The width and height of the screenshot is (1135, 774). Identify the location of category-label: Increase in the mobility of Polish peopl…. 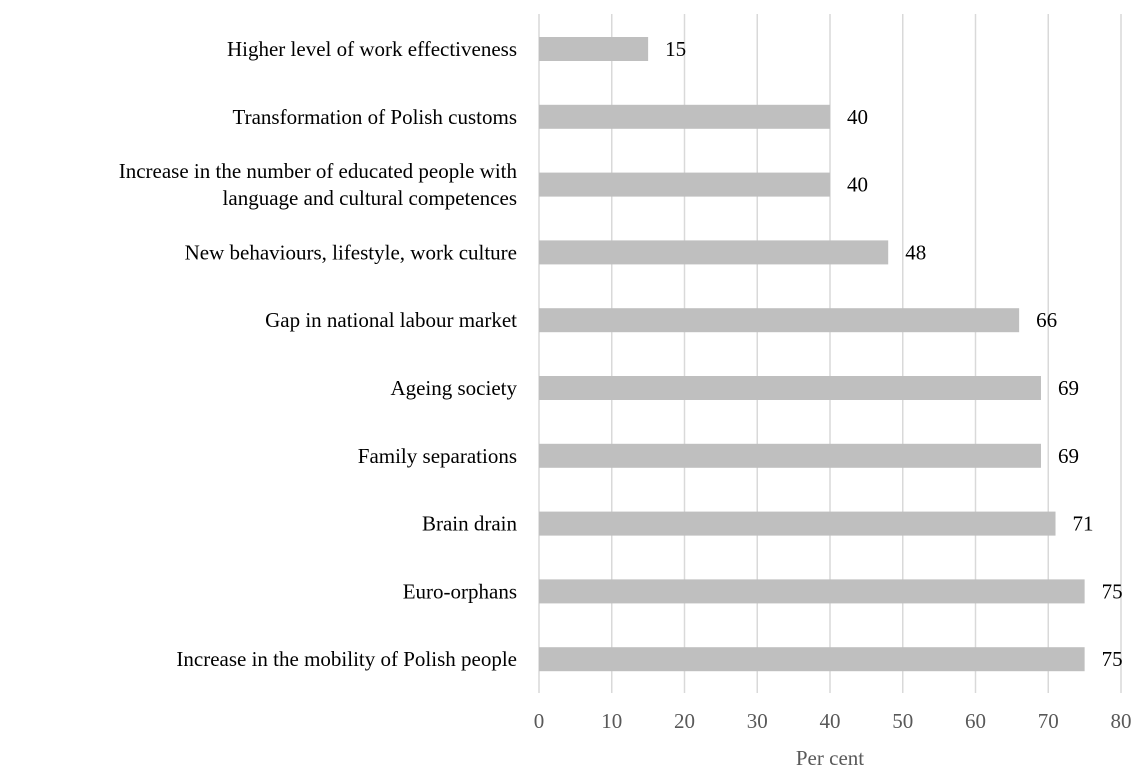
(346, 659).